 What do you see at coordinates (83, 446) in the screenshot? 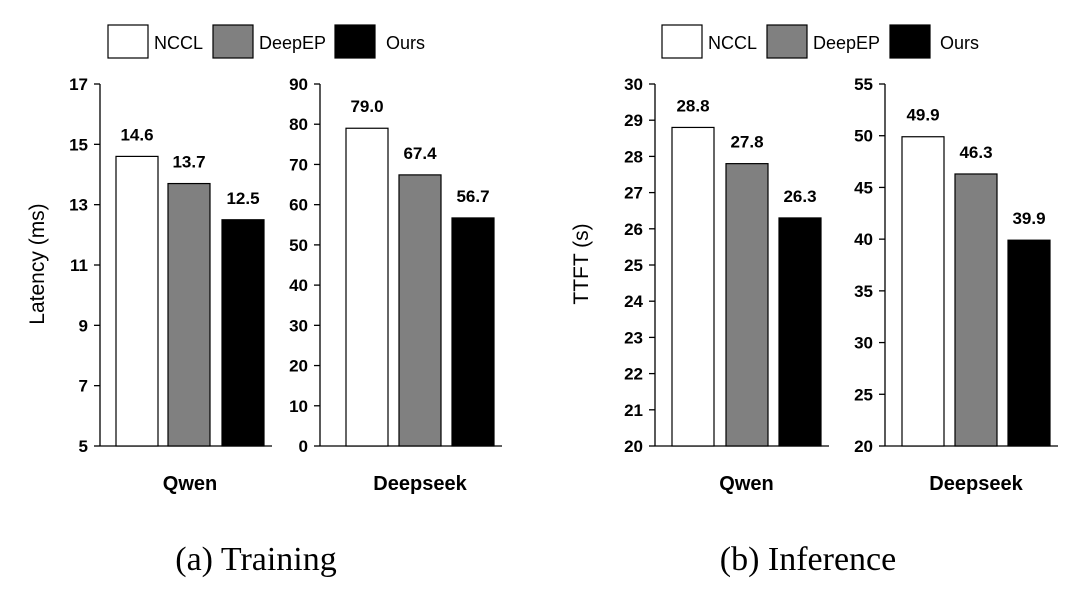
I see `y-tick-label: 5` at bounding box center [83, 446].